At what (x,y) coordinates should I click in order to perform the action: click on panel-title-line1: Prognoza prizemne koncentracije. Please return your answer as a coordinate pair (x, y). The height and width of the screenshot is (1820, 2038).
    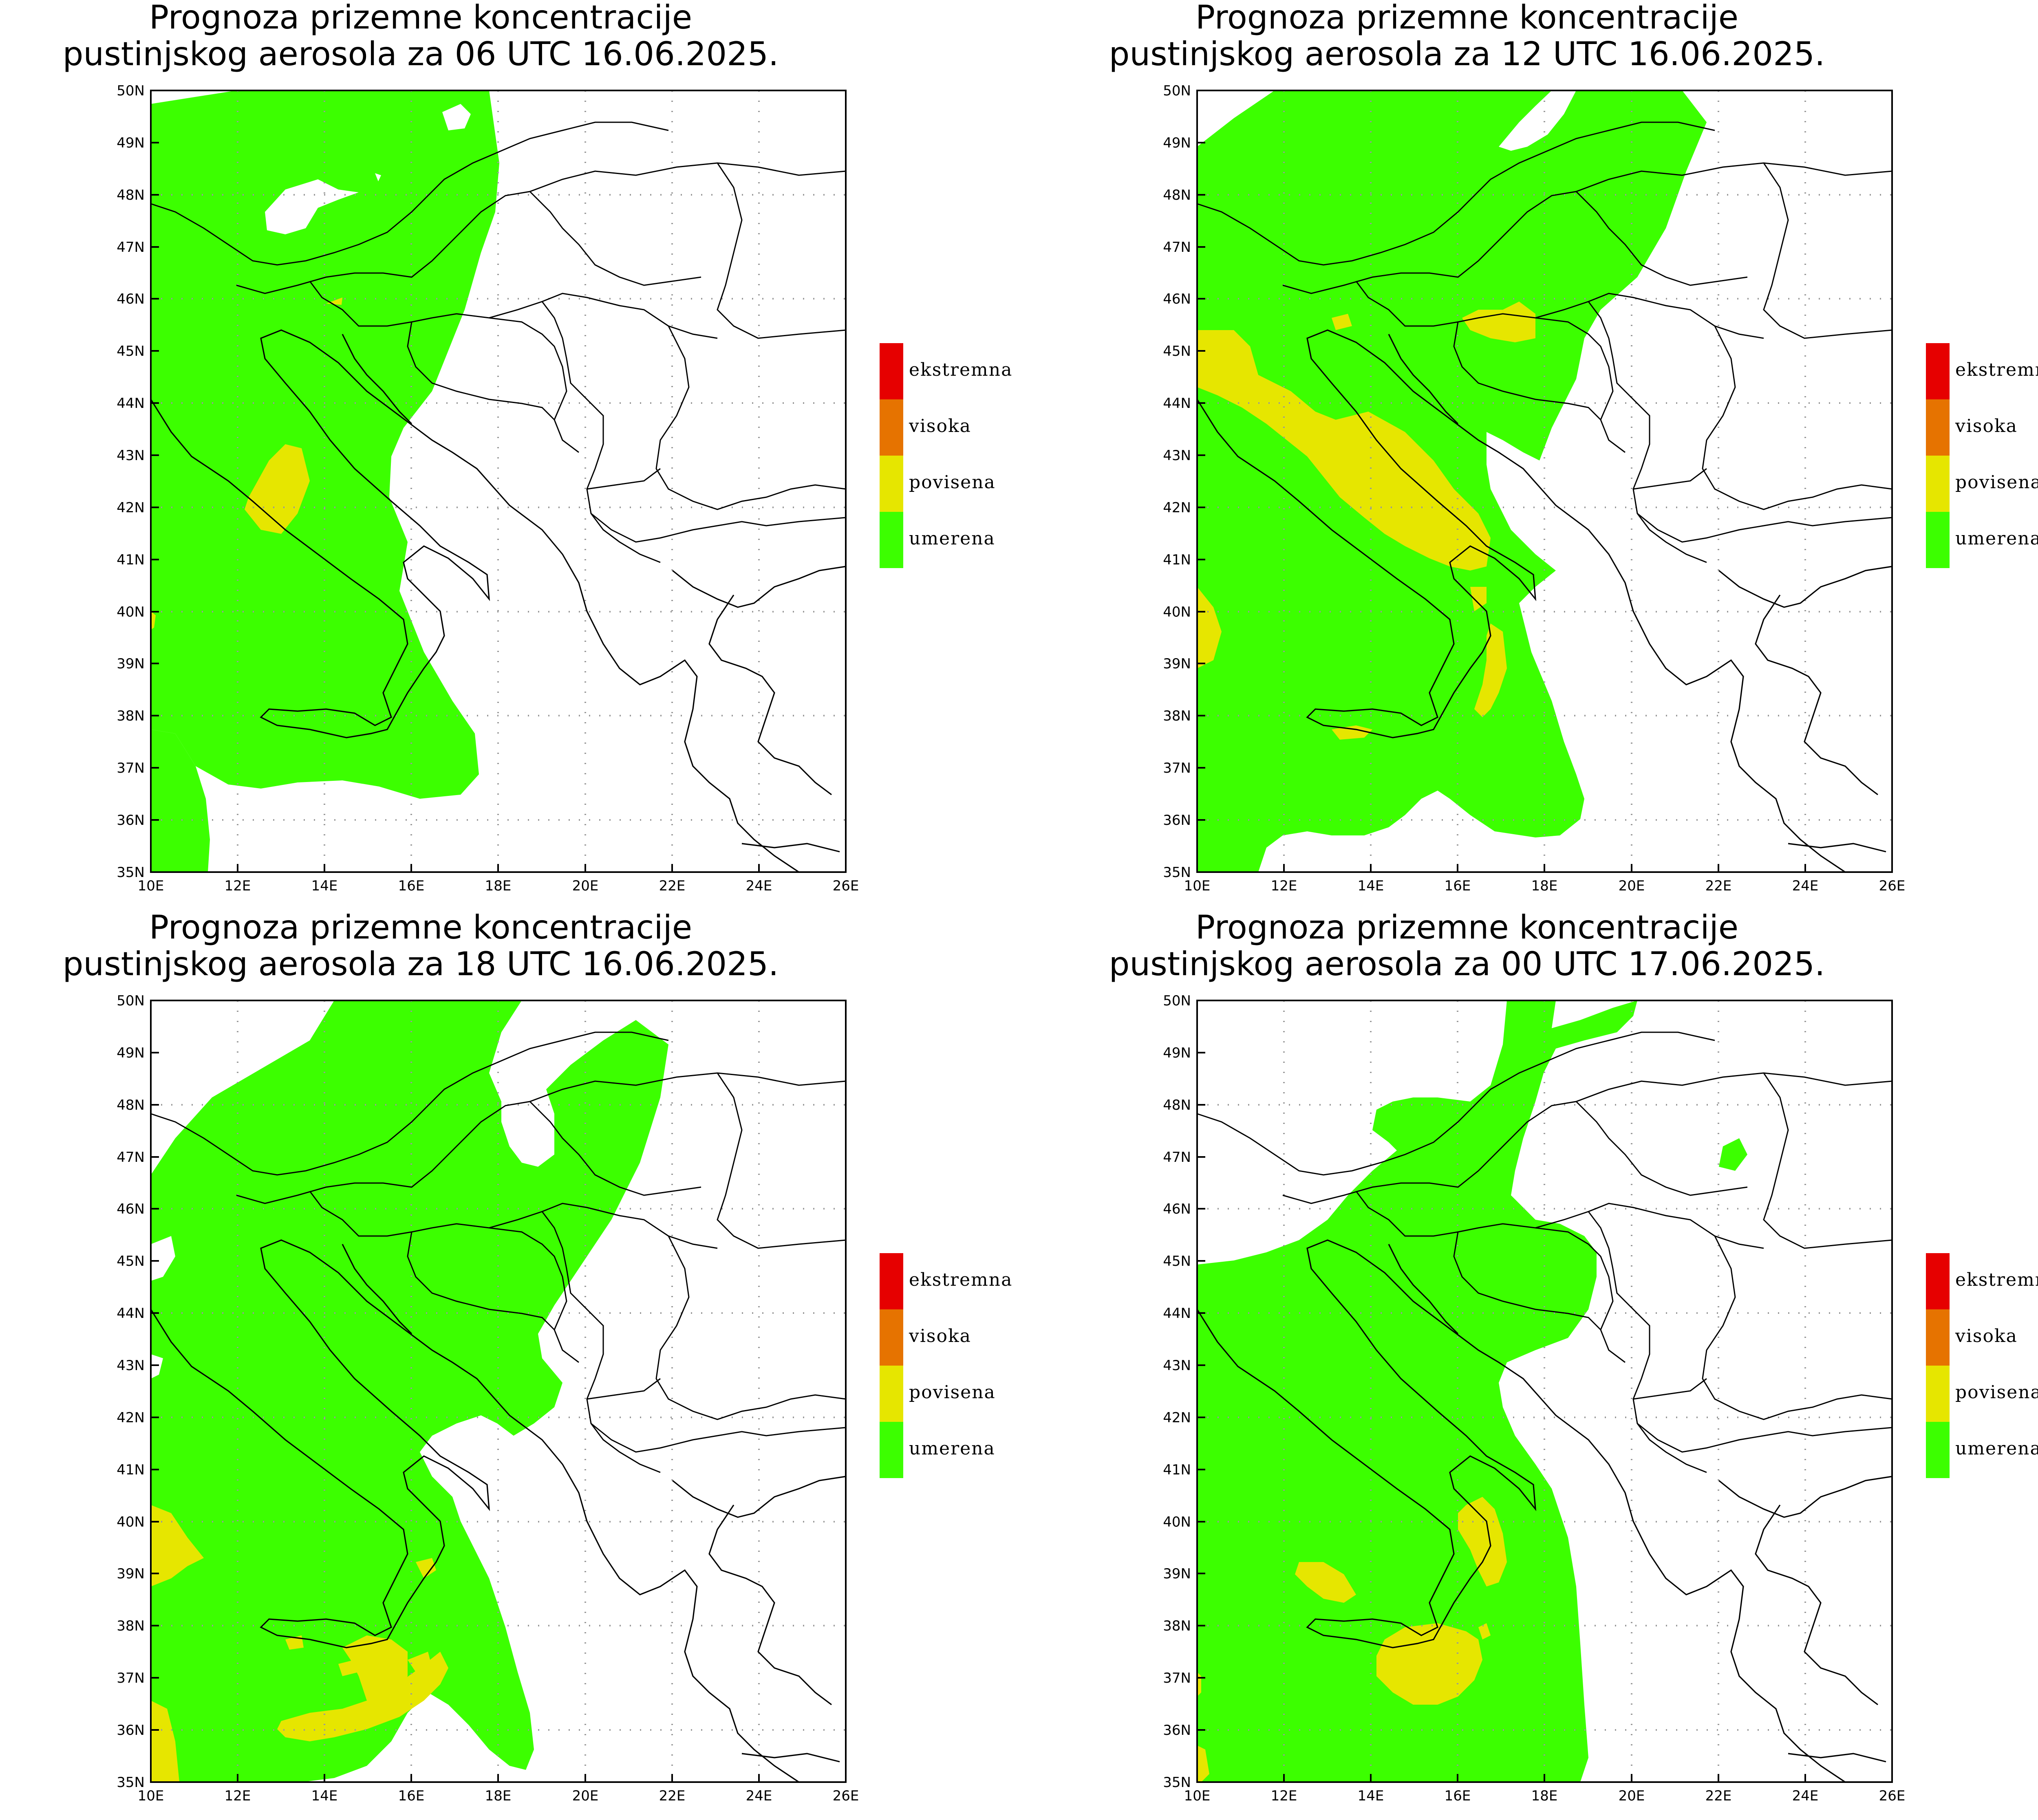
    Looking at the image, I should click on (1467, 928).